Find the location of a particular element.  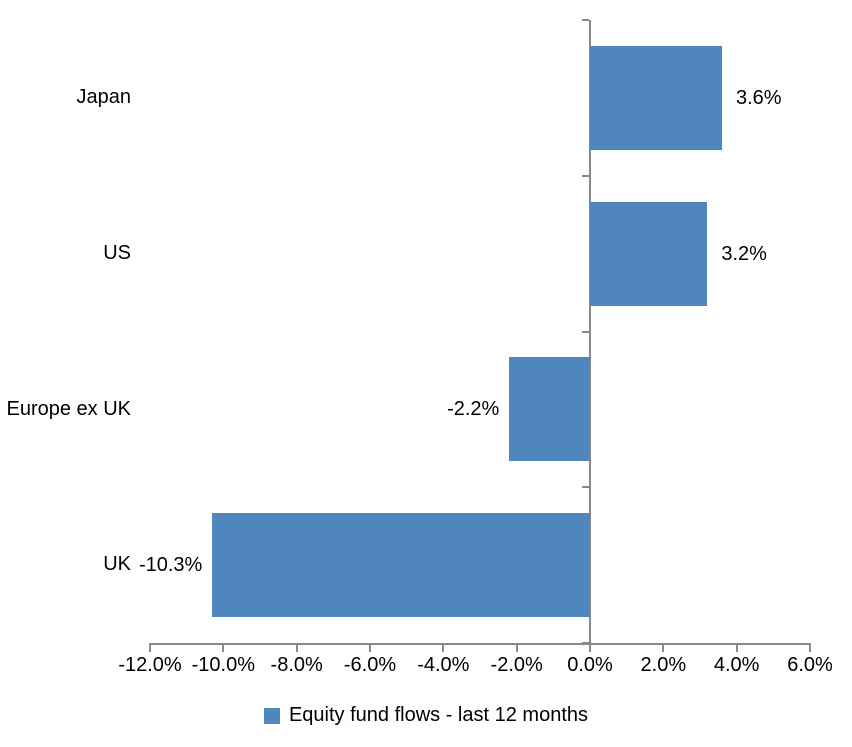

data-label: -2.2% is located at coordinates (473, 409).